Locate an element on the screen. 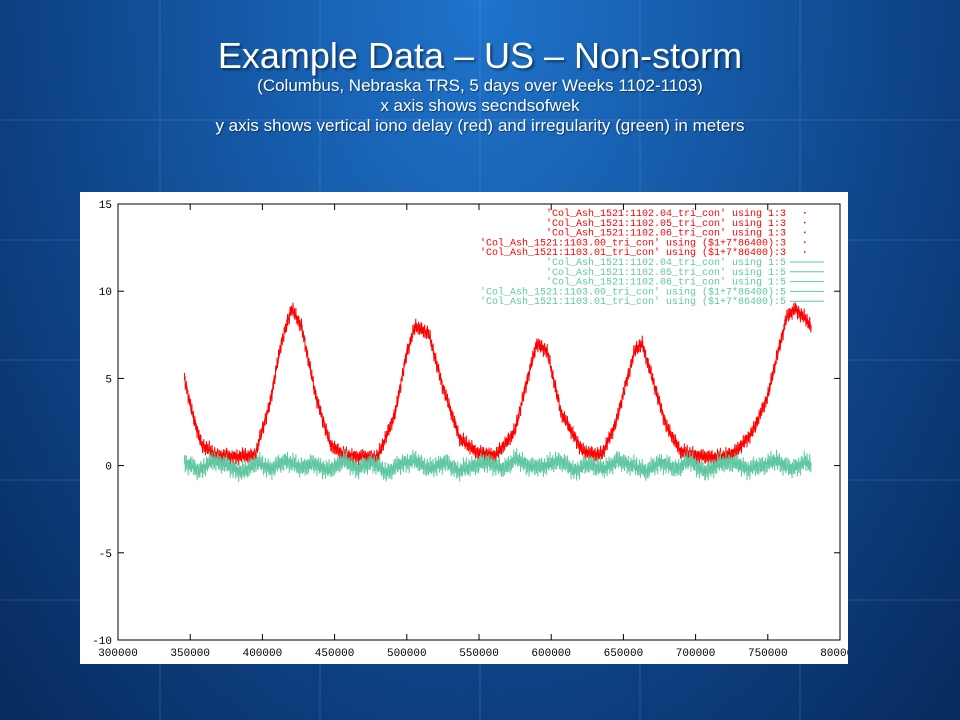  legend-entry-label: 'Col_Ash_1521:1102.06_tri_con' using 1:5 is located at coordinates (666, 283).